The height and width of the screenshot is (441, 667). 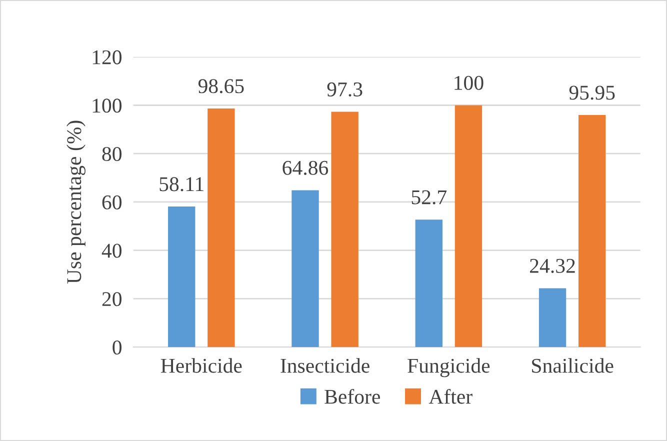 I want to click on x-tick-label: Snailicide, so click(x=573, y=365).